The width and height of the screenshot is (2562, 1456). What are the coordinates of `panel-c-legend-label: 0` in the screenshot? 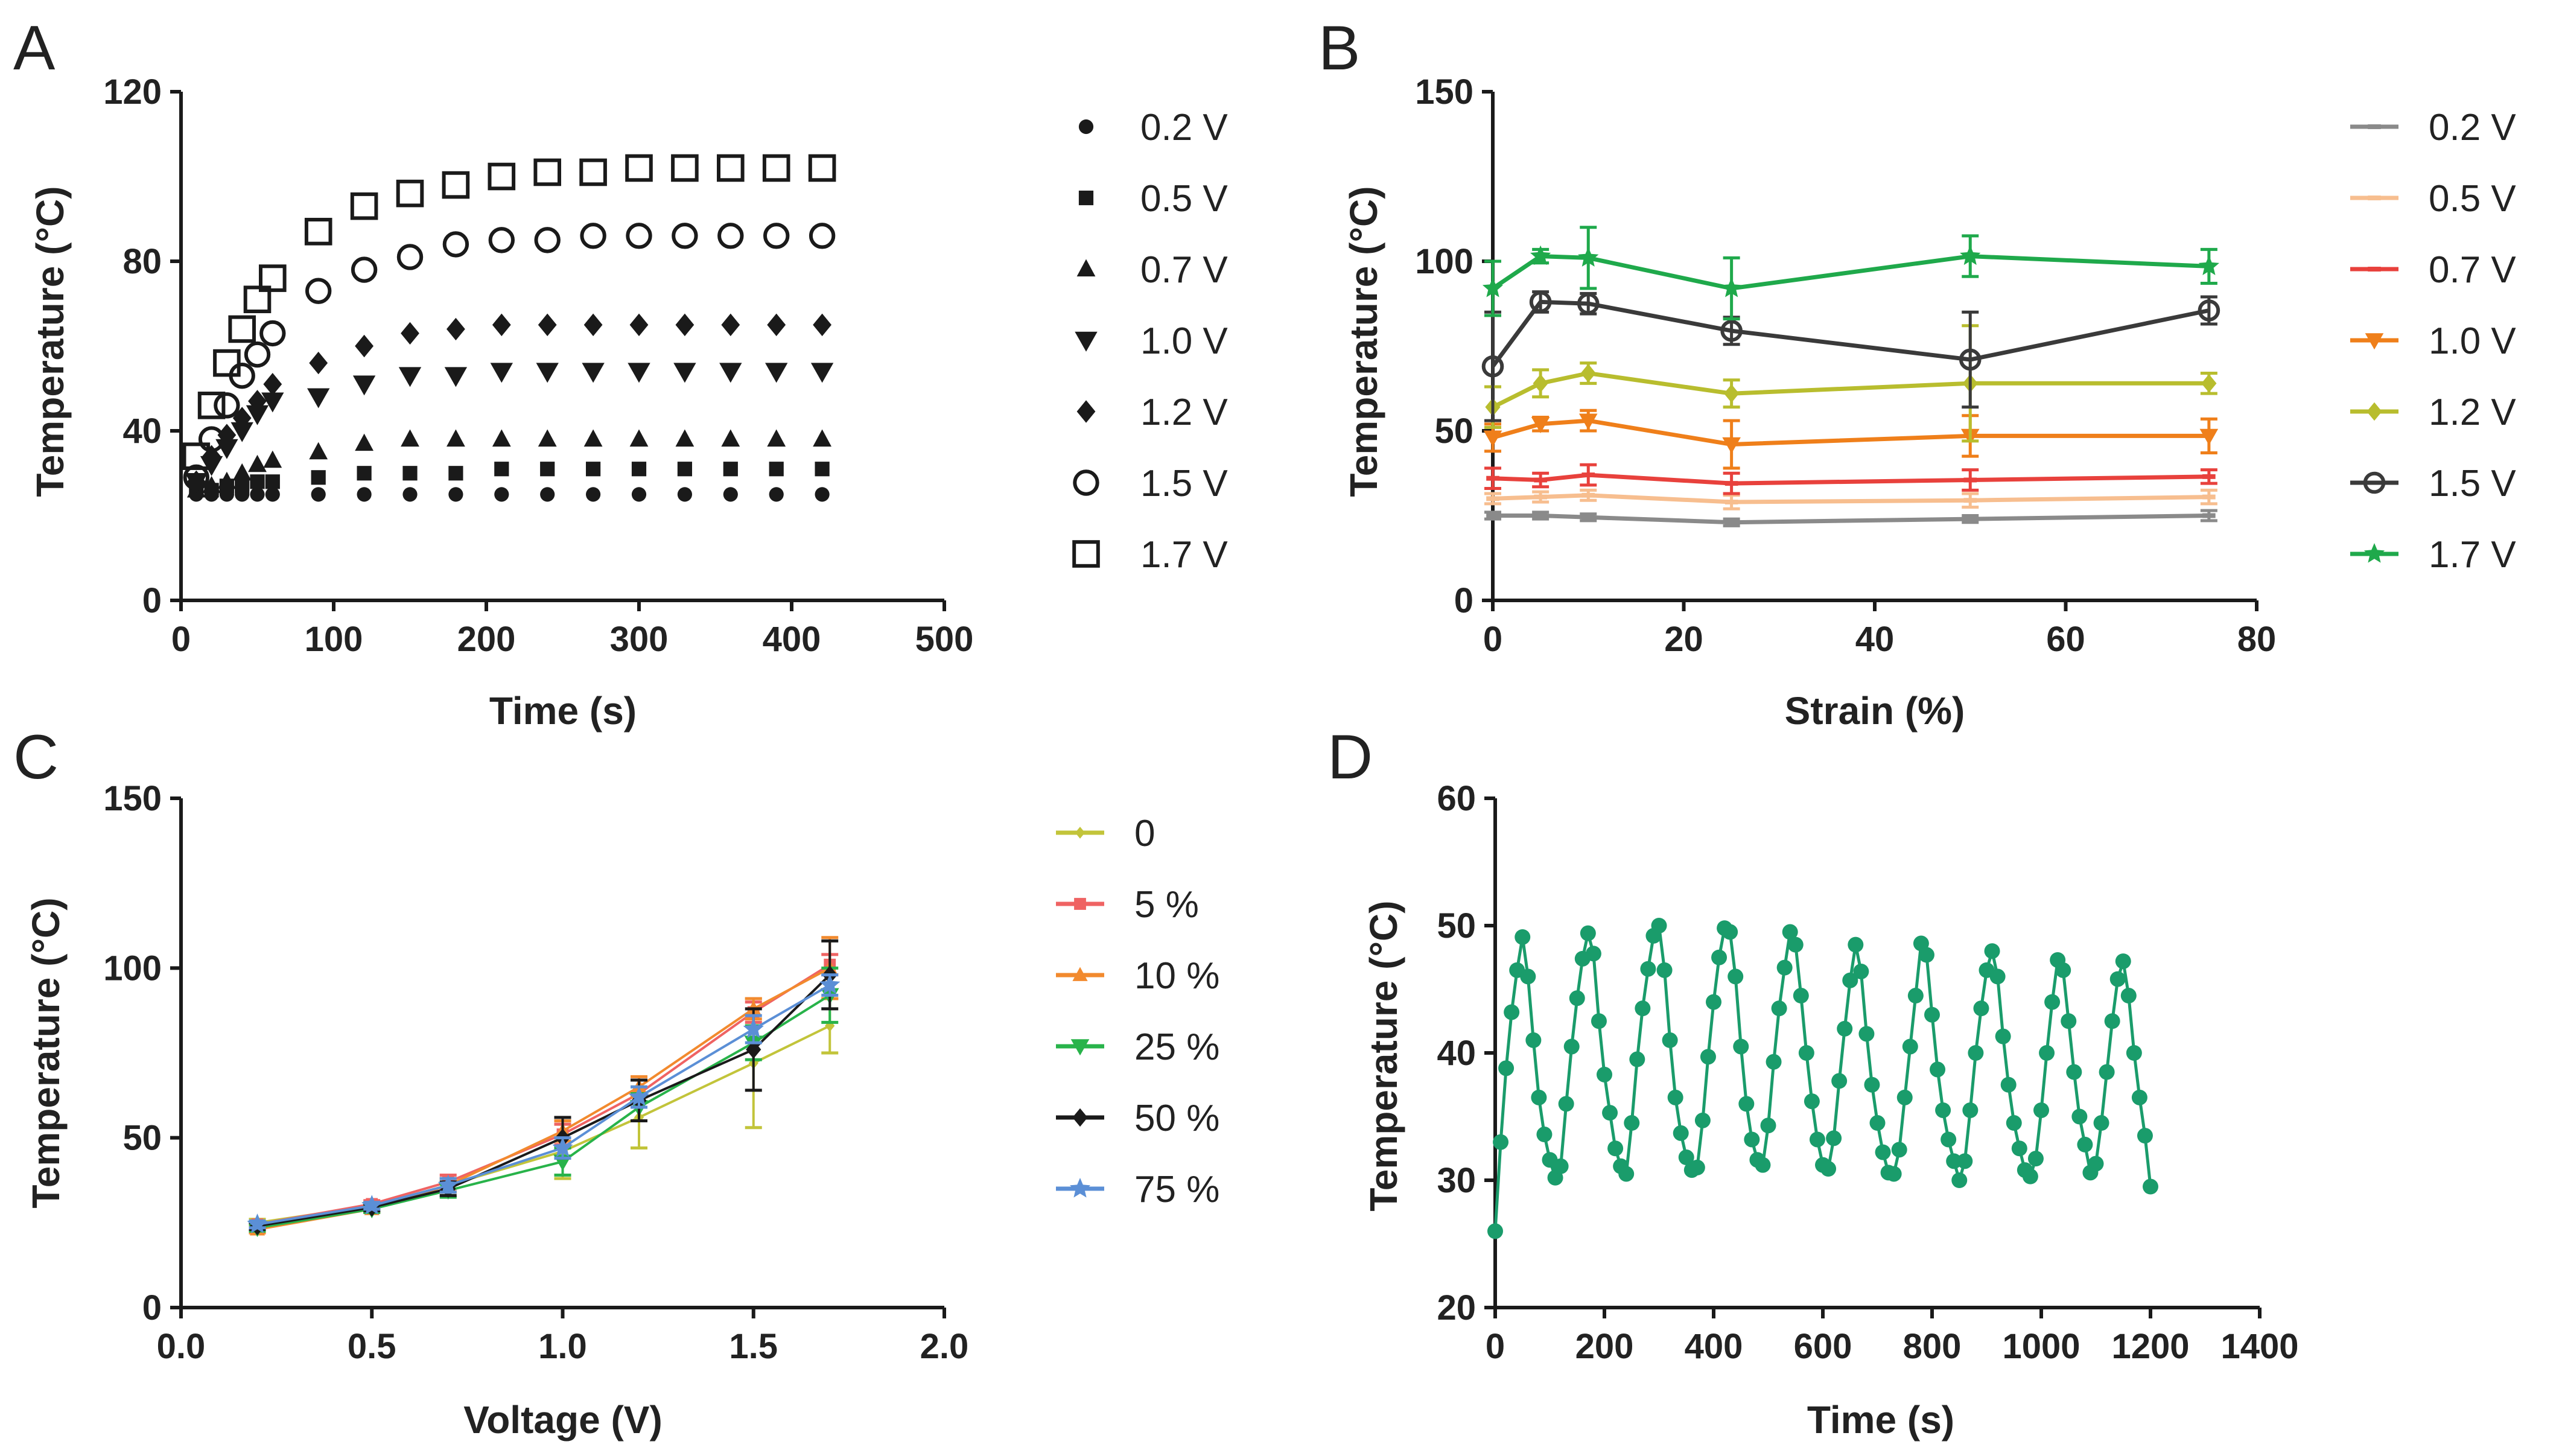 It's located at (1144, 833).